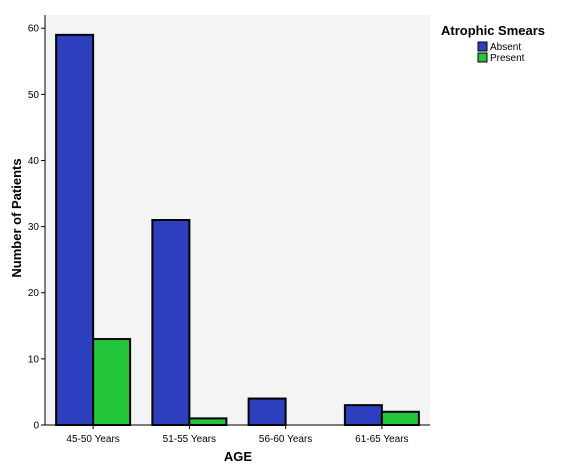 Image resolution: width=562 pixels, height=465 pixels. Describe the element at coordinates (16, 217) in the screenshot. I see `y-axis-title: Number of Patients` at that location.